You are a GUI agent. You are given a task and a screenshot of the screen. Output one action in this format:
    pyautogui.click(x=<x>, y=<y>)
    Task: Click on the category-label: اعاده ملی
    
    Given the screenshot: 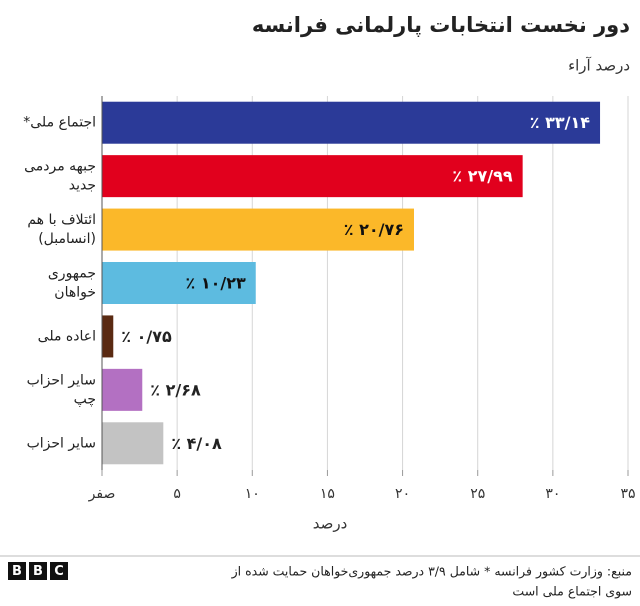 What is the action you would take?
    pyautogui.click(x=67, y=336)
    